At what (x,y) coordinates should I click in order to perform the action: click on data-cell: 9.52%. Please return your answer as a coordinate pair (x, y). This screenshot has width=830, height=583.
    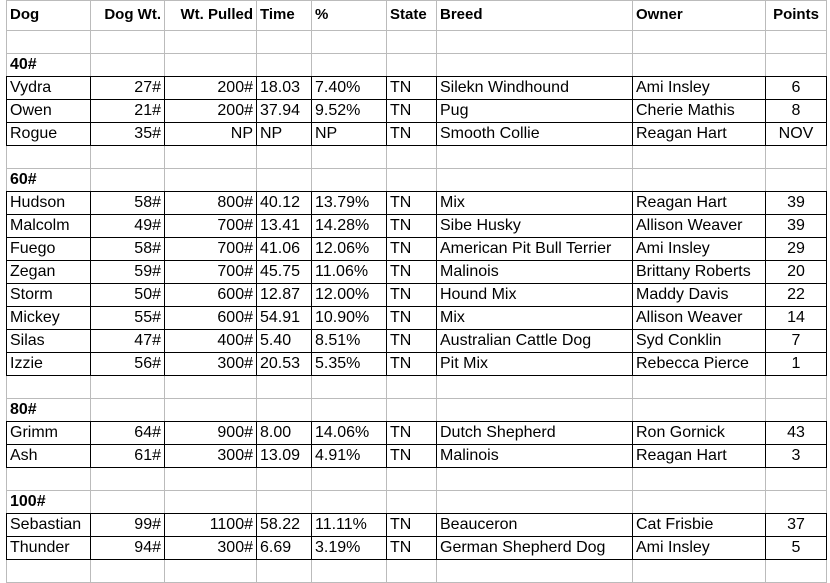
    Looking at the image, I should click on (349, 111).